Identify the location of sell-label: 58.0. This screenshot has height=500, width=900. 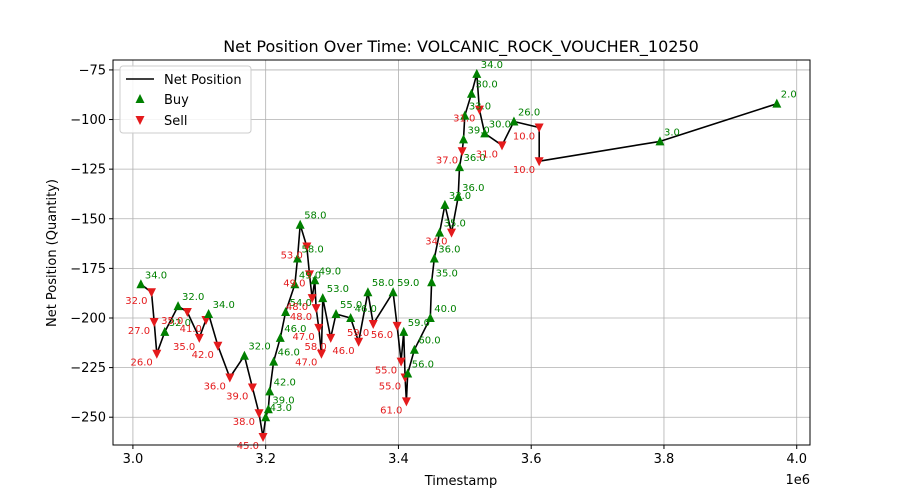
(315, 347).